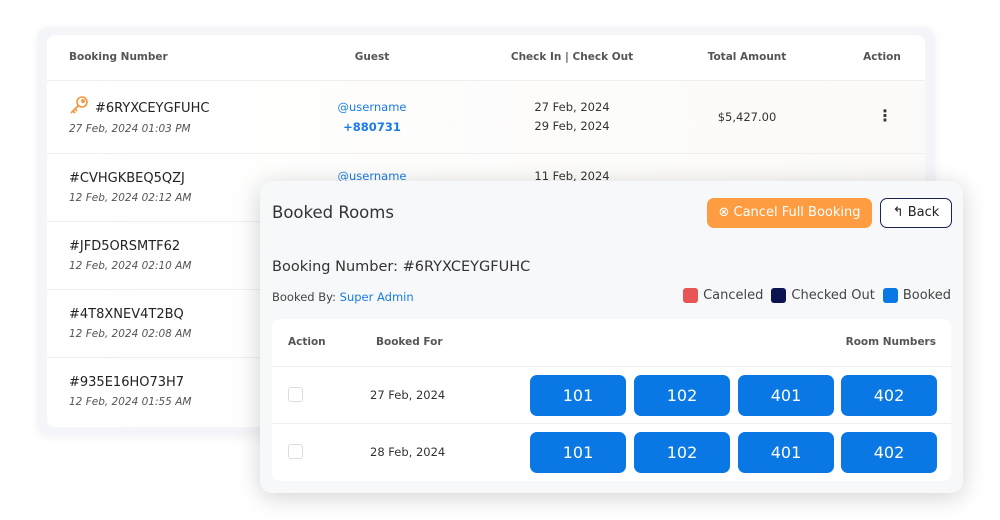 The image size is (1000, 520). I want to click on booking-number-heading: Booking Number: #6RYXCEYGFUHC, so click(401, 267).